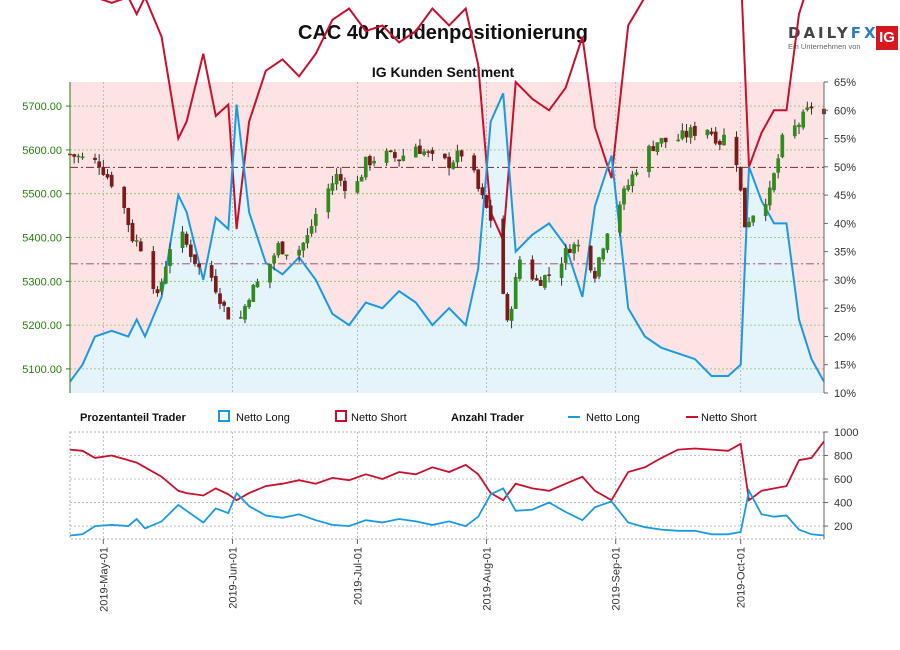 Image resolution: width=900 pixels, height=650 pixels. What do you see at coordinates (843, 504) in the screenshot?
I see `count-tick-label: 400` at bounding box center [843, 504].